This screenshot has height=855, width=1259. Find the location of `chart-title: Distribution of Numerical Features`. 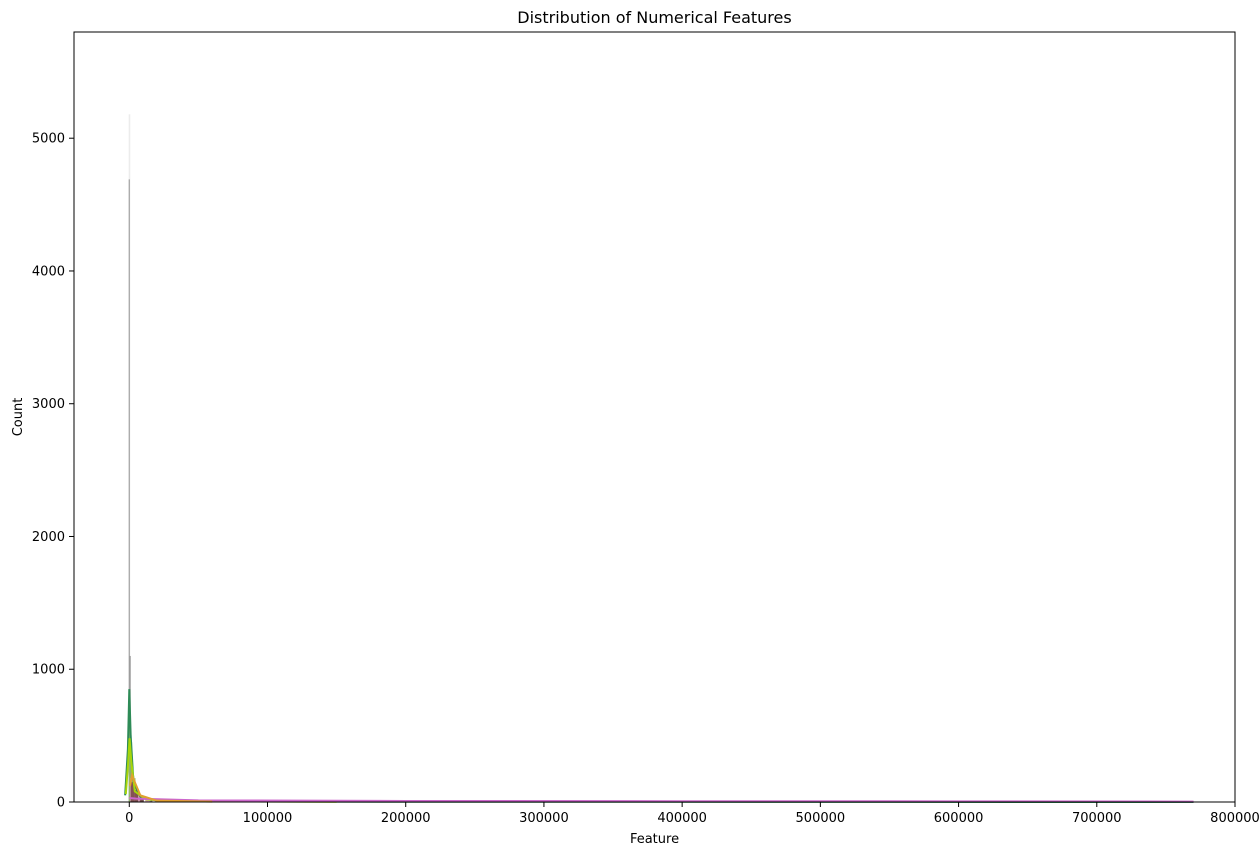

chart-title: Distribution of Numerical Features is located at coordinates (654, 17).